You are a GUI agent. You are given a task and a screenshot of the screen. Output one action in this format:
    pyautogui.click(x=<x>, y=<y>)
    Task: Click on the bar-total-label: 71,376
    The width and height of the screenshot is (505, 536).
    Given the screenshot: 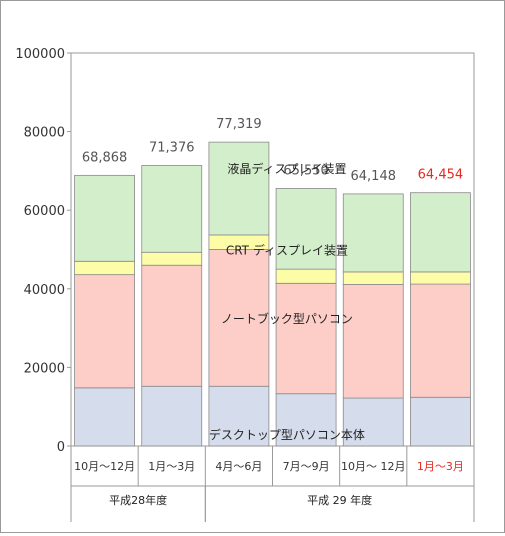 What is the action you would take?
    pyautogui.click(x=172, y=147)
    